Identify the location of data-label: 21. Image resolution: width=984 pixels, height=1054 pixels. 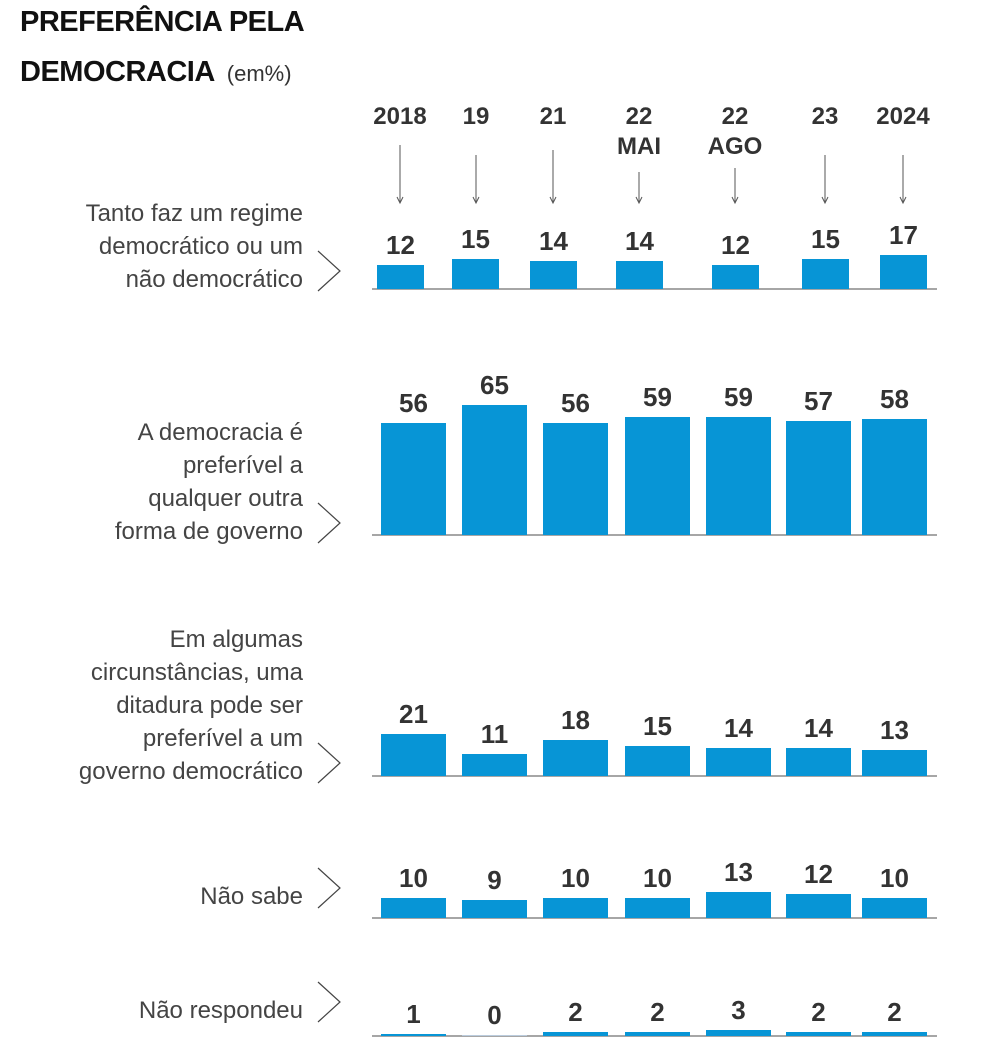
(413, 714).